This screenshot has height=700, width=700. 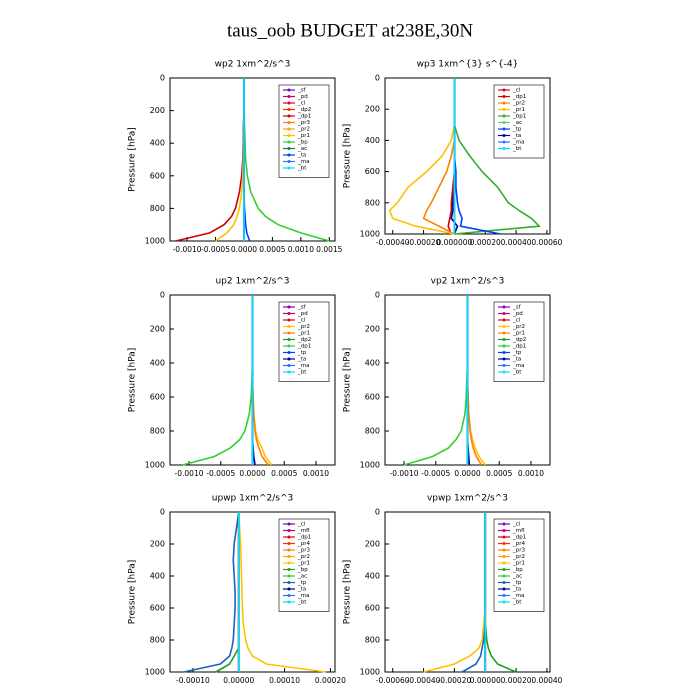 I want to click on legend-label: _pr1, so click(x=518, y=334).